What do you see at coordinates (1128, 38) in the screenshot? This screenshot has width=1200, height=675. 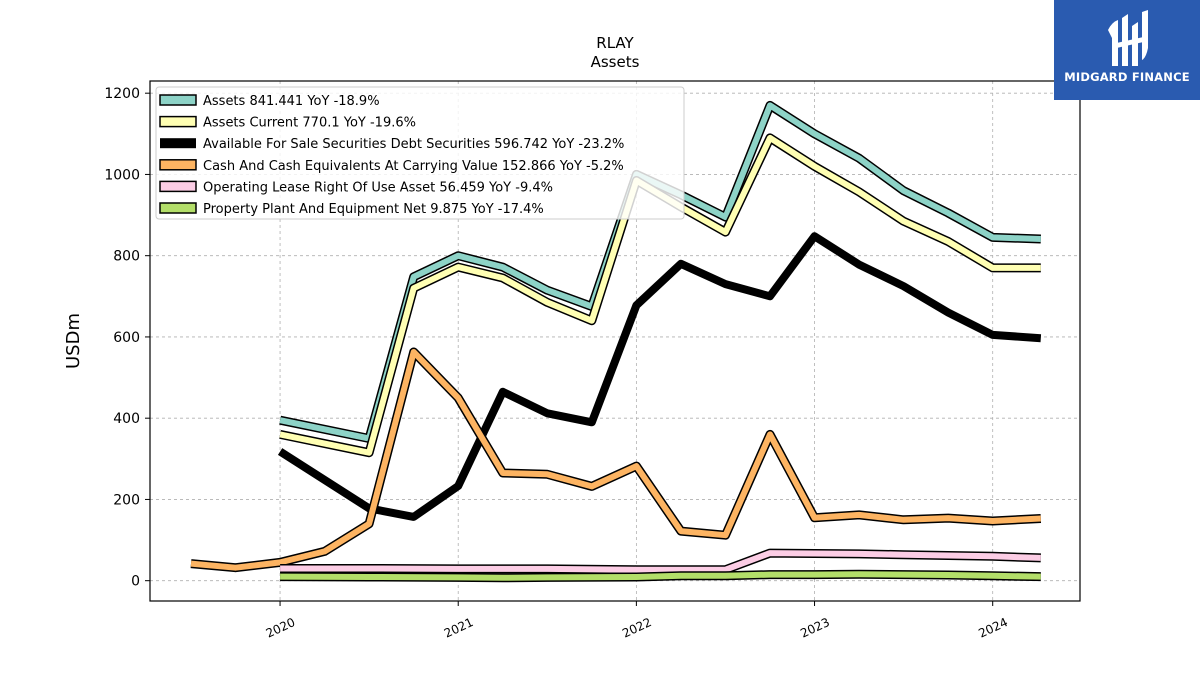 I see `logo-icon` at bounding box center [1128, 38].